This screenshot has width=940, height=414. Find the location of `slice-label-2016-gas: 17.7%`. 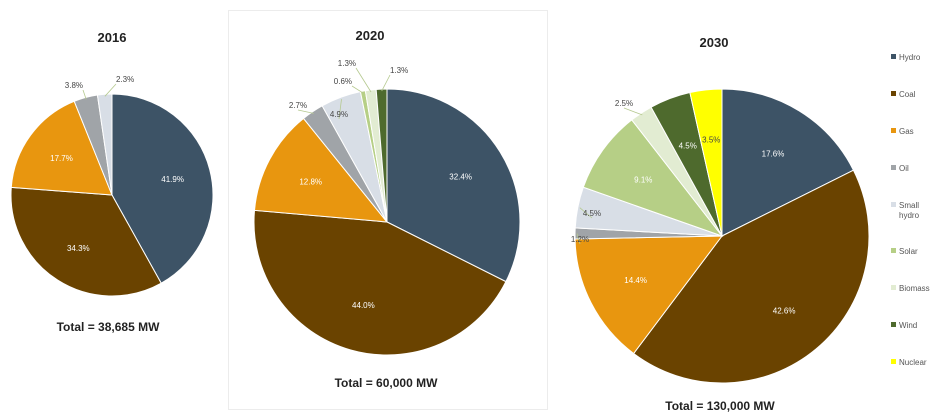

slice-label-2016-gas: 17.7% is located at coordinates (61, 158).